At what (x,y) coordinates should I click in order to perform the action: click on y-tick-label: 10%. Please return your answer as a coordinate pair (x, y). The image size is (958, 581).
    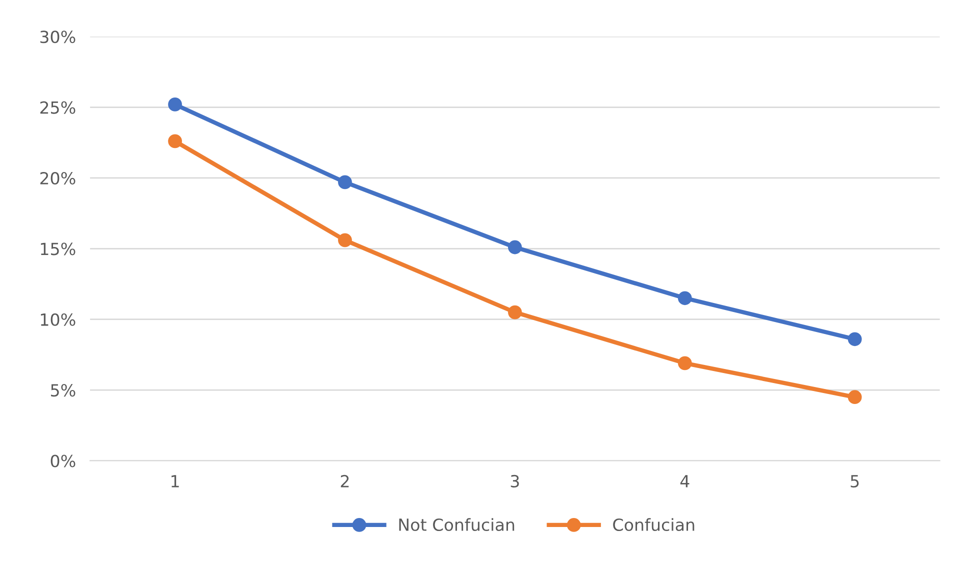
    Looking at the image, I should click on (58, 319).